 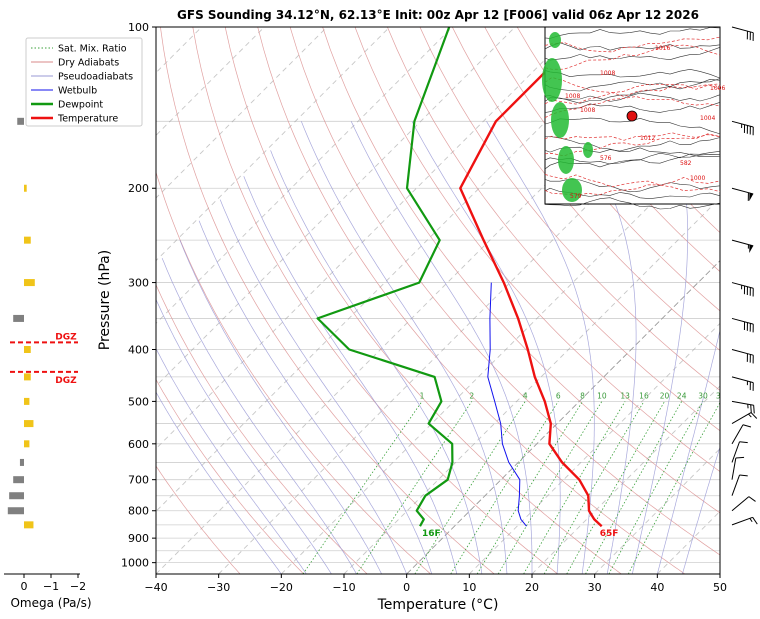 I want to click on x-tick-label: 0, so click(x=406, y=587).